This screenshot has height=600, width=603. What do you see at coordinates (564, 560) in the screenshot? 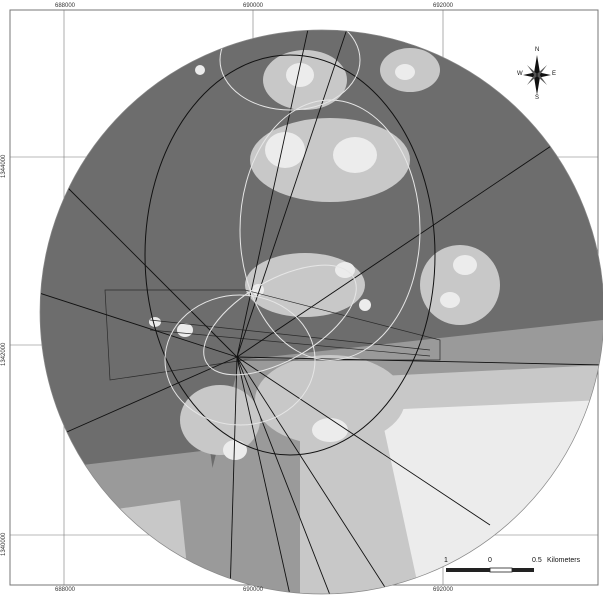
I see `scale-unit-label: Kilometers` at bounding box center [564, 560].